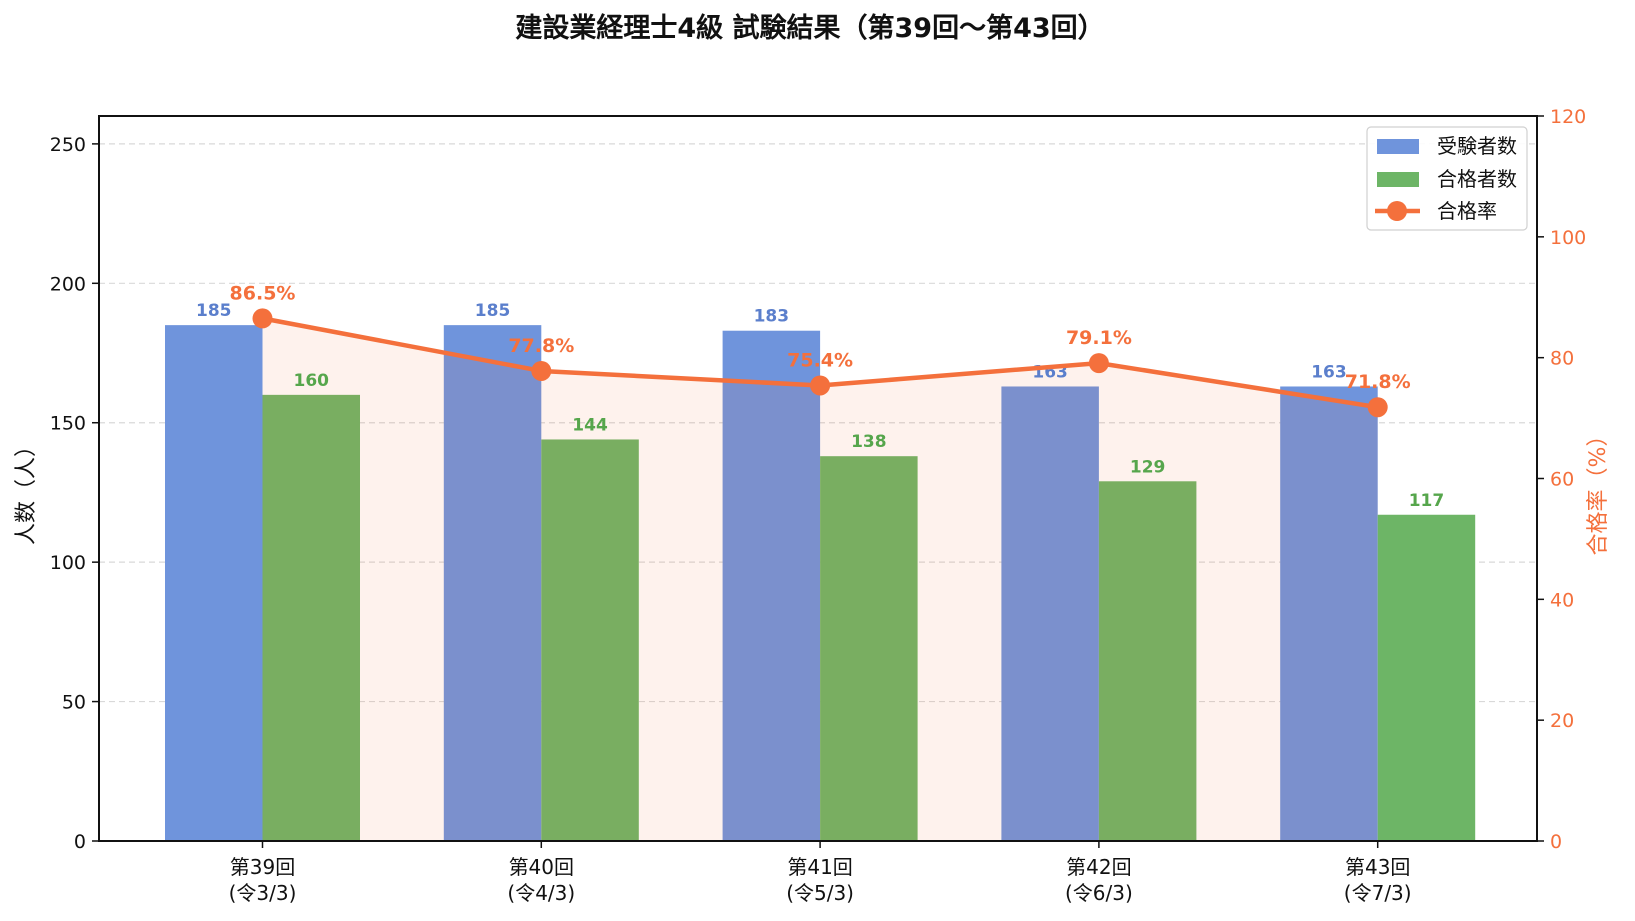  What do you see at coordinates (68, 284) in the screenshot?
I see `y-tick-label: 200` at bounding box center [68, 284].